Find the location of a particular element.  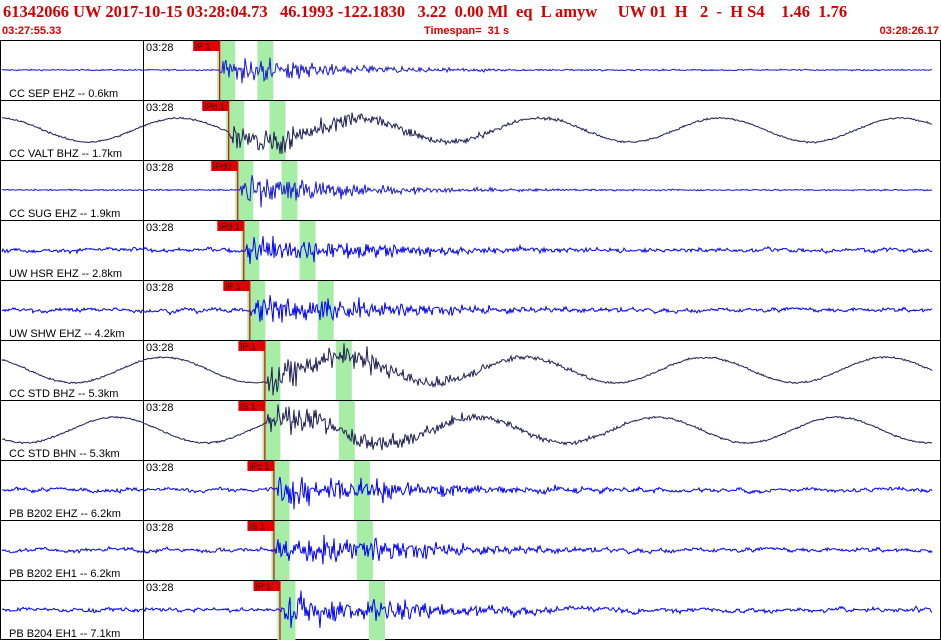

channel-label: CC SEP EHZ -- 0.6km is located at coordinates (63, 94).